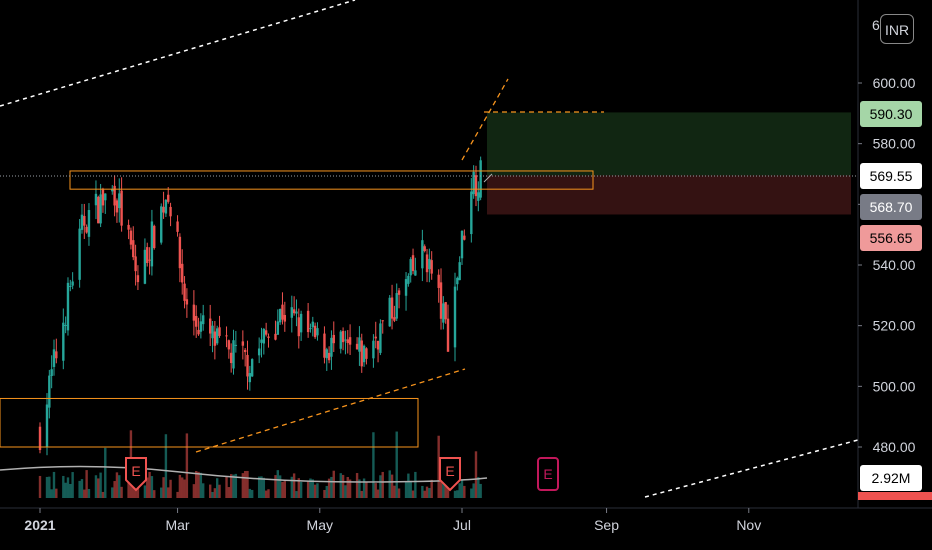  What do you see at coordinates (209, 422) in the screenshot?
I see `demand-rectangle` at bounding box center [209, 422].